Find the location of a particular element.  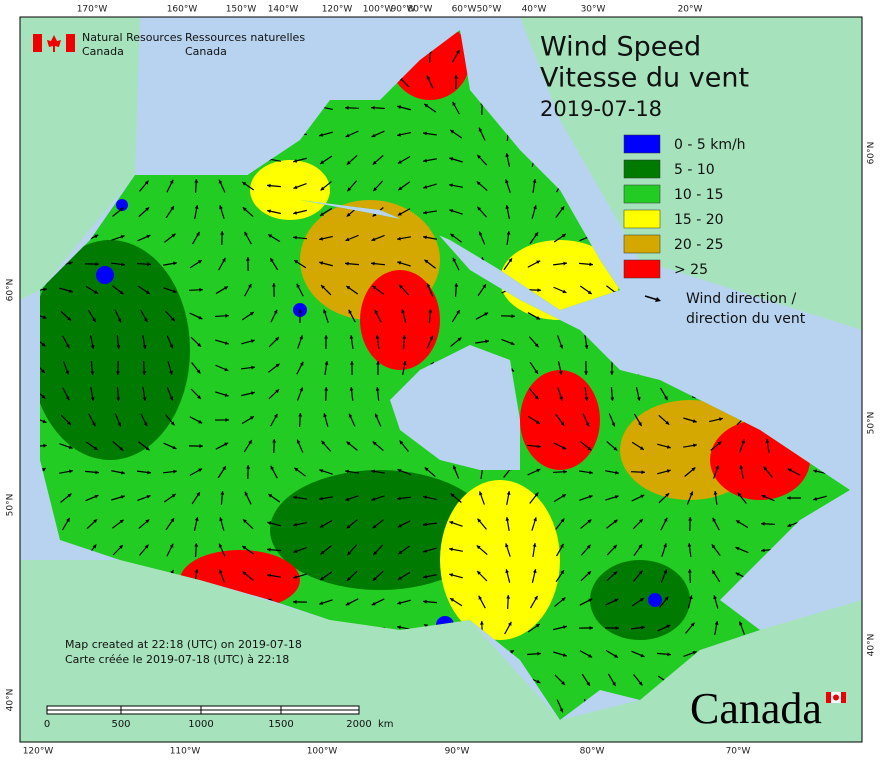

scale-label: 500 is located at coordinates (120, 724).